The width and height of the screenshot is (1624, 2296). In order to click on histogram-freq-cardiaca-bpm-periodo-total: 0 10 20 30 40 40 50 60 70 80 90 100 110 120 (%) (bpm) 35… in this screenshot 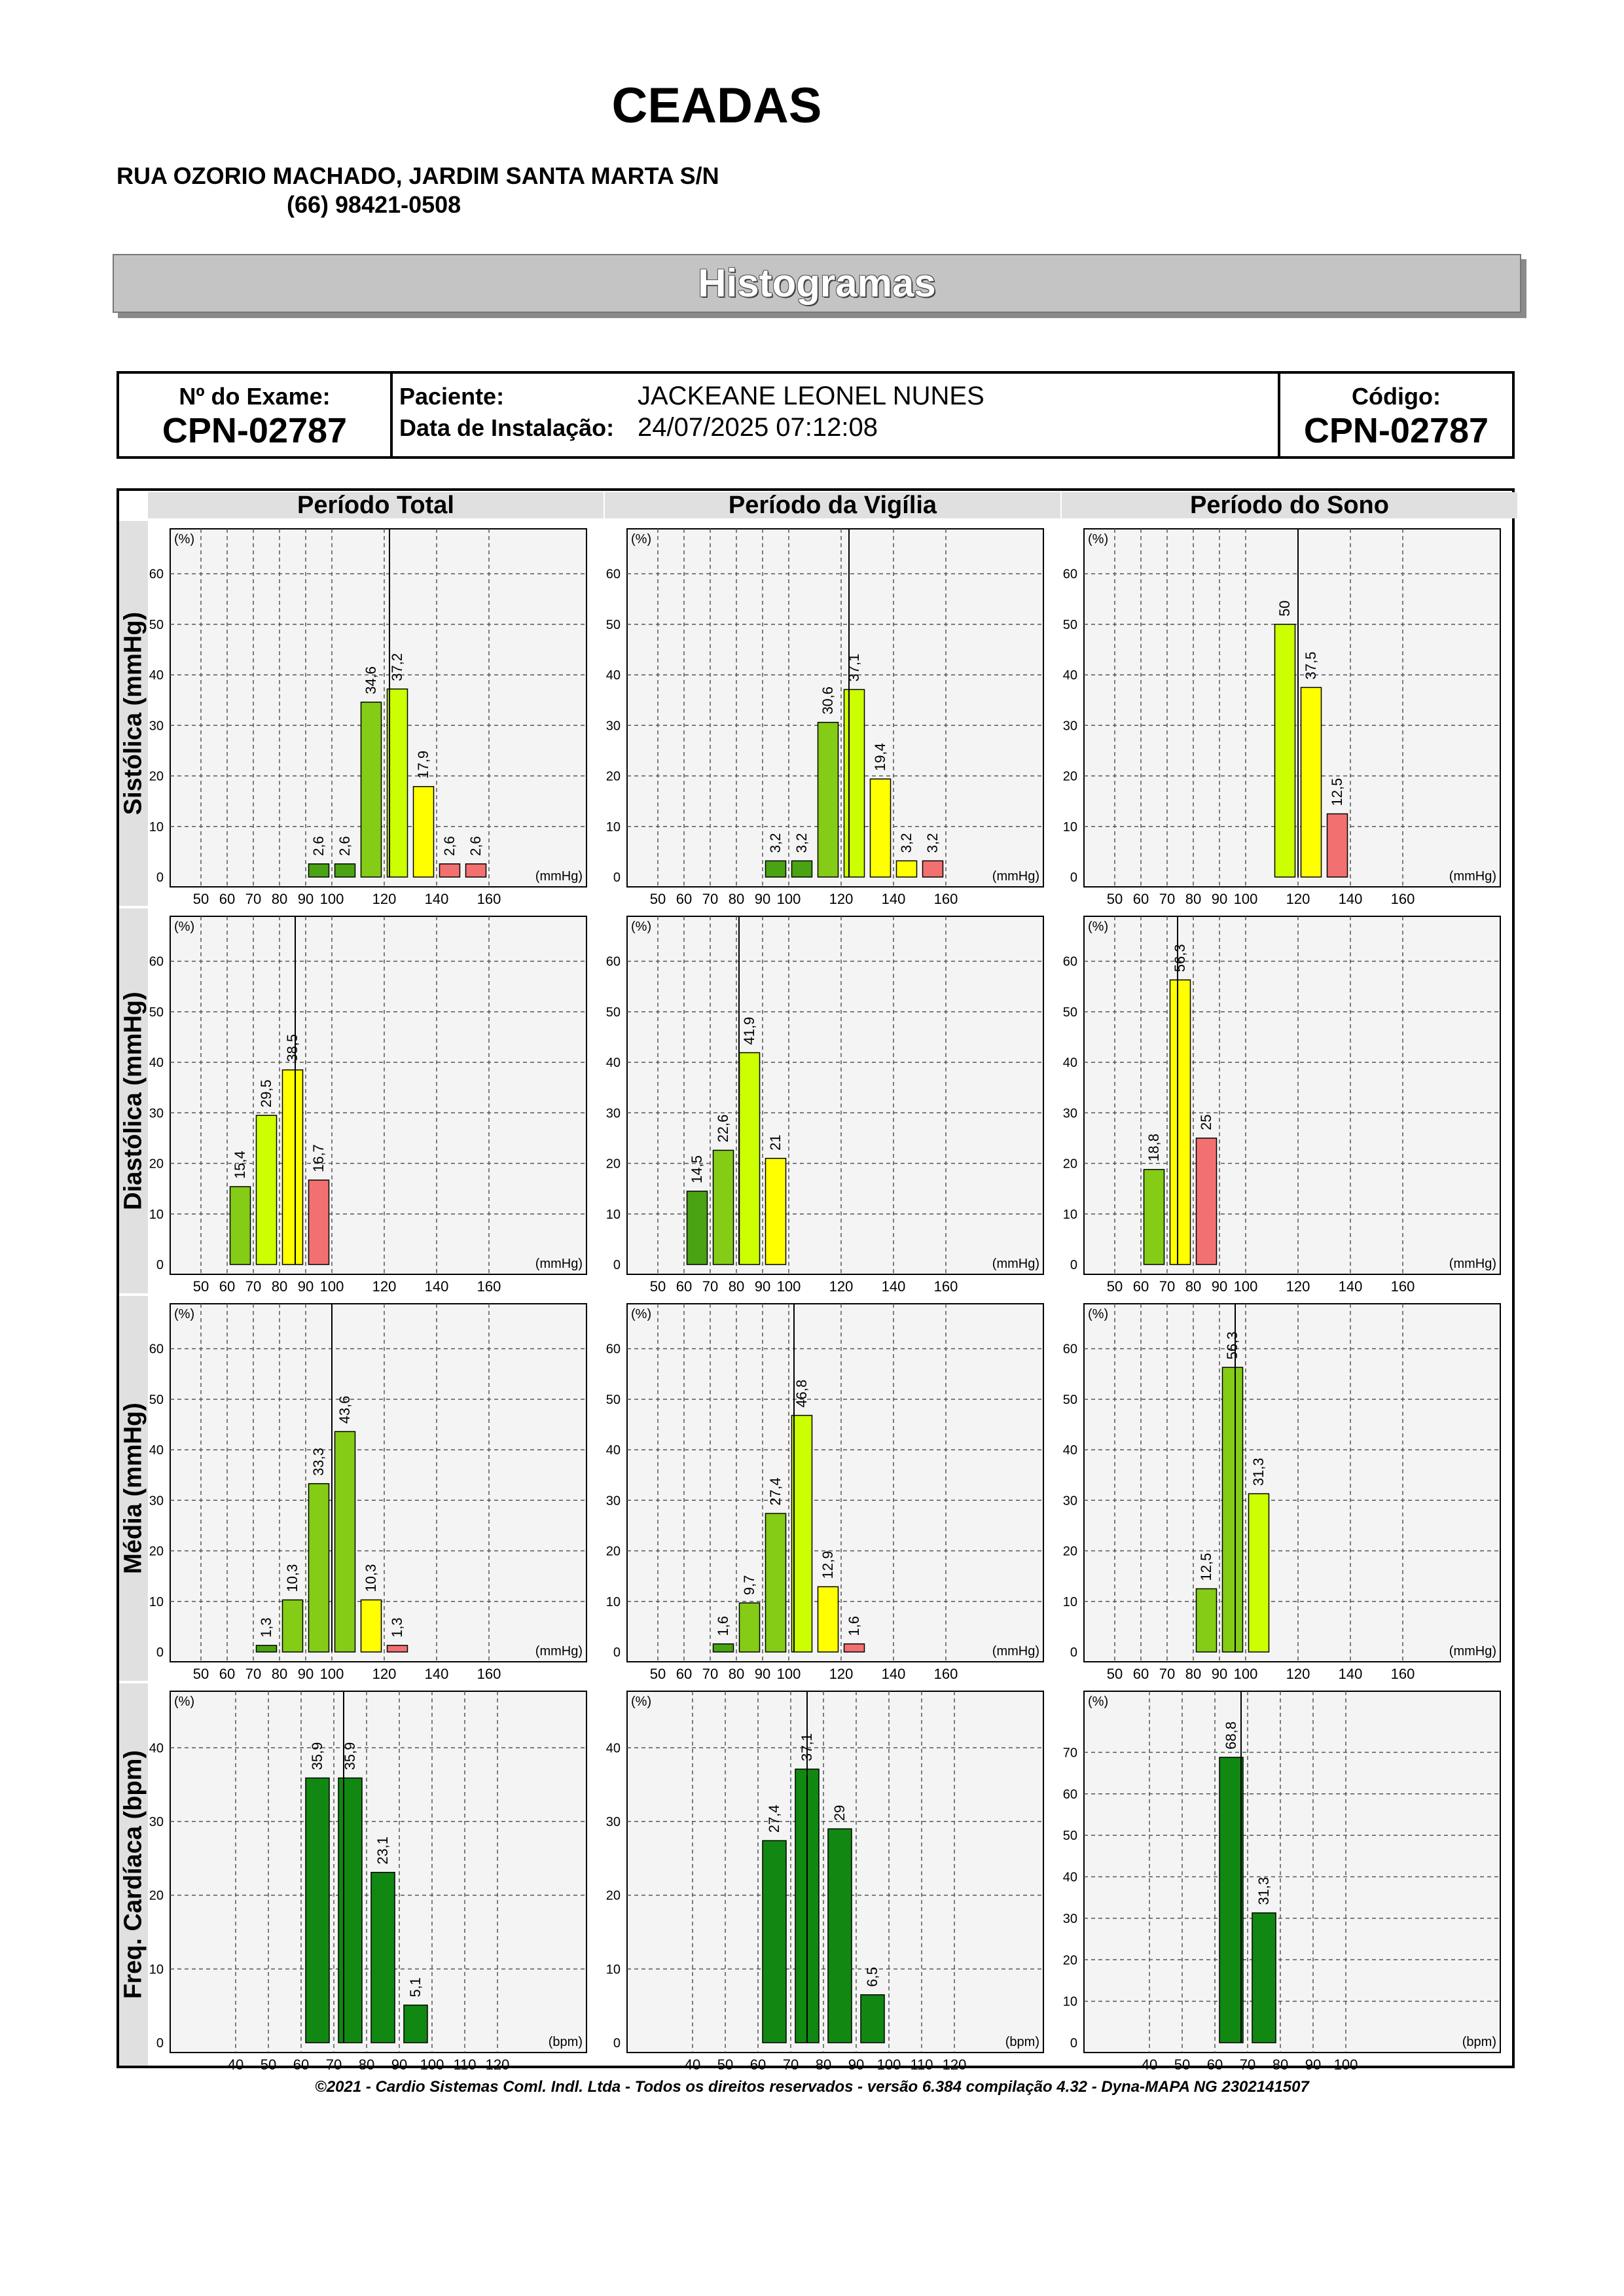, I will do `click(368, 1882)`.